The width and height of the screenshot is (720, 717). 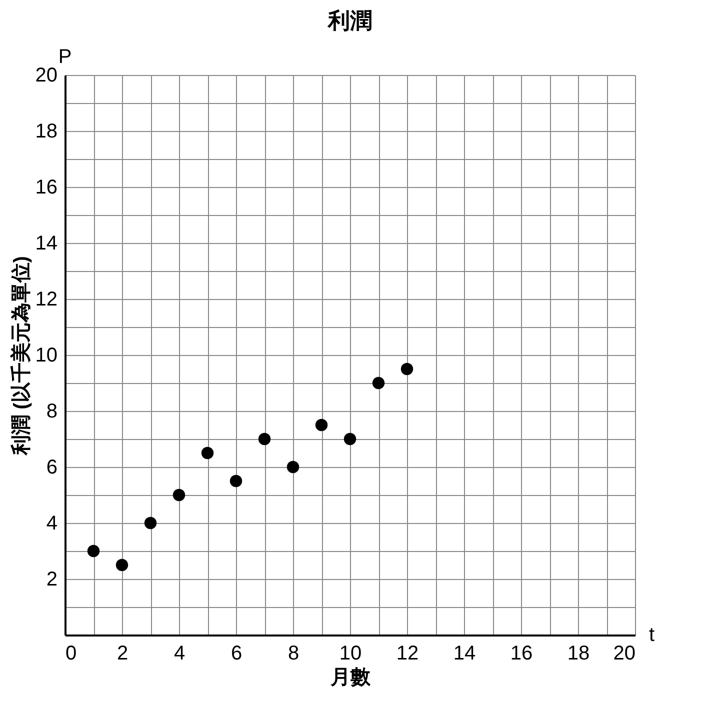 What do you see at coordinates (20, 356) in the screenshot?
I see `y-axis-title: 利潤 (以千美元為單位)` at bounding box center [20, 356].